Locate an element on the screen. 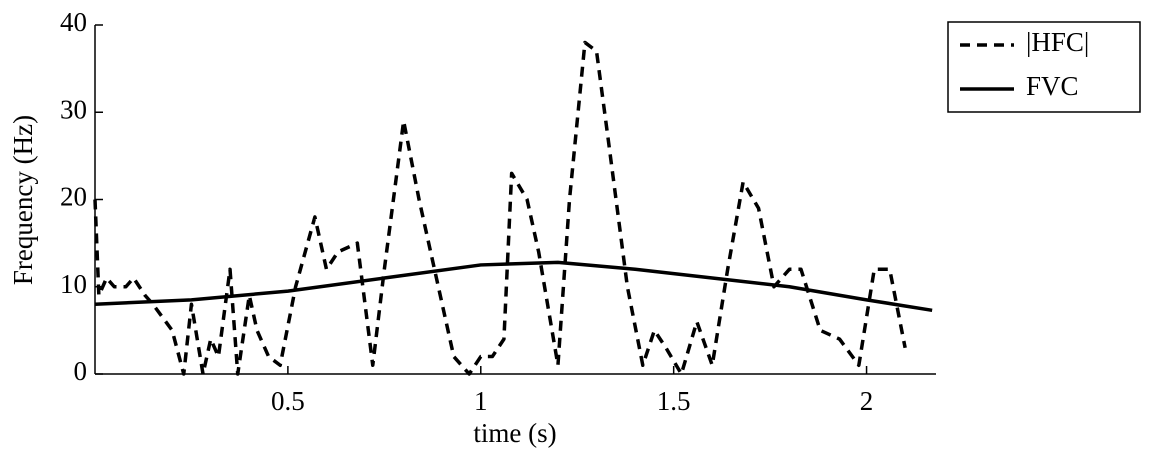  x-tick-label: 0.5 is located at coordinates (288, 401).